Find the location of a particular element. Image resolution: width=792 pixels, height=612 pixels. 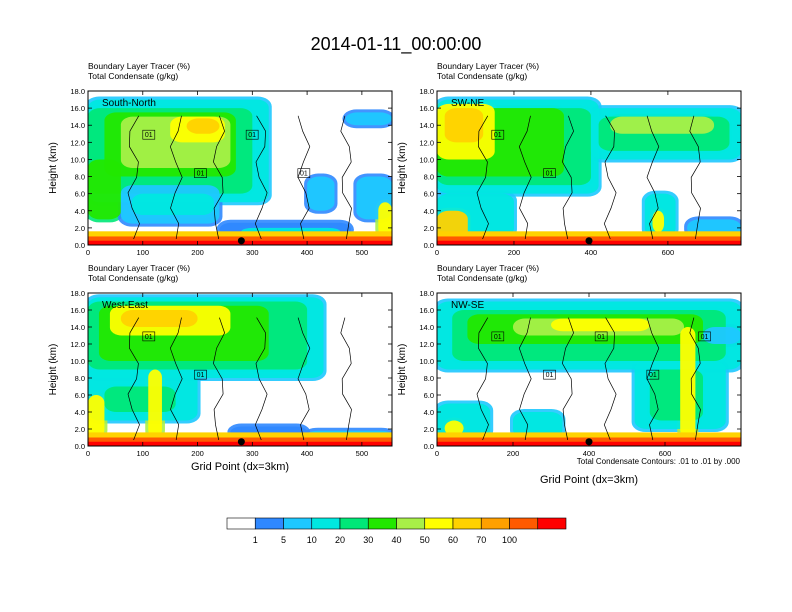

panel-label: SW-NE is located at coordinates (467, 103).